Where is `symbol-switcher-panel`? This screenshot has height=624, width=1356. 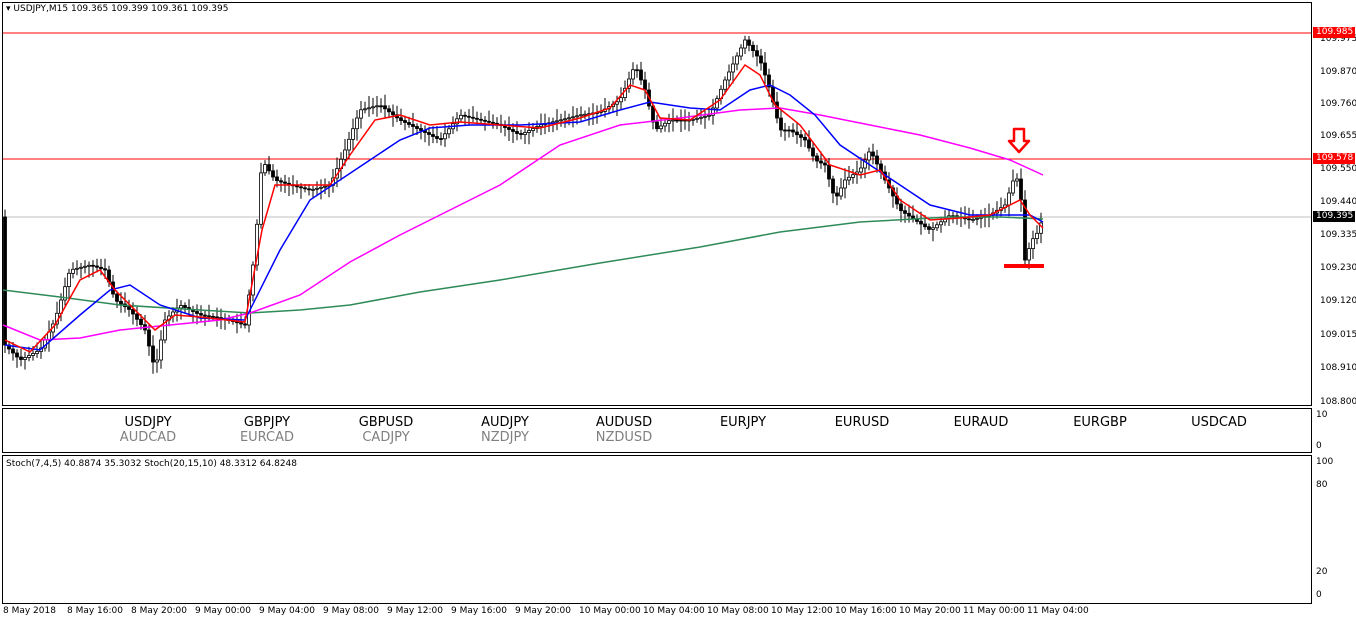 symbol-switcher-panel is located at coordinates (657, 430).